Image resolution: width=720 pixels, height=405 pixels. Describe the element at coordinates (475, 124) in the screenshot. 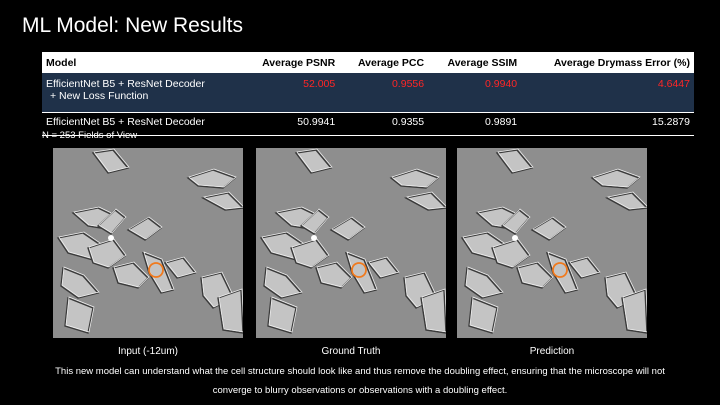

I see `cell-ssim: 0.9891` at that location.